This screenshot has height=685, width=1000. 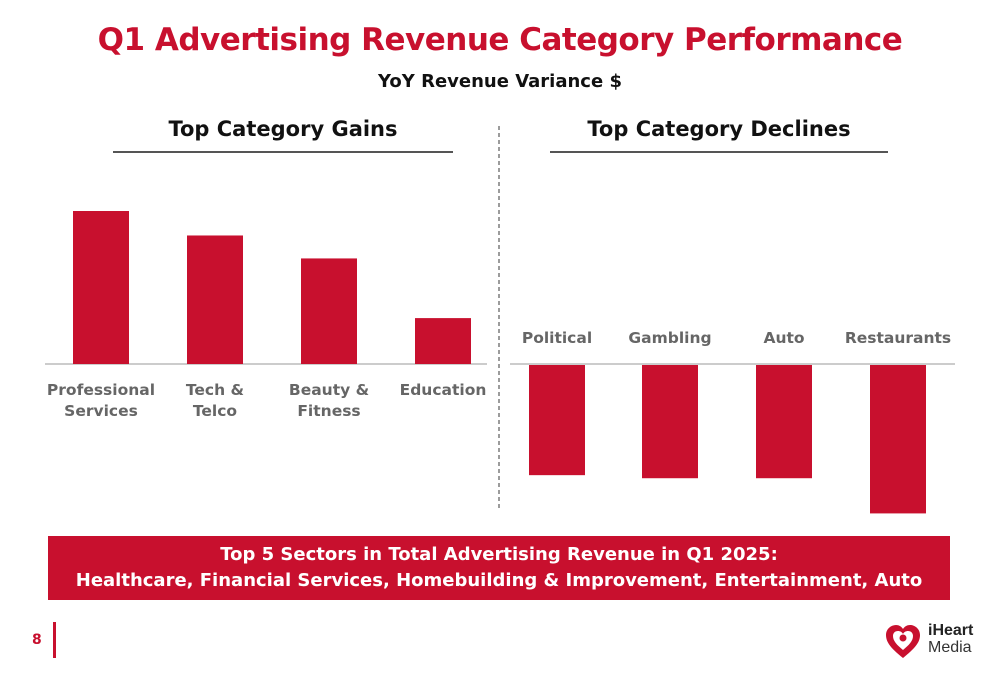 I want to click on category-label-1-3: Restaurants, so click(x=898, y=338).